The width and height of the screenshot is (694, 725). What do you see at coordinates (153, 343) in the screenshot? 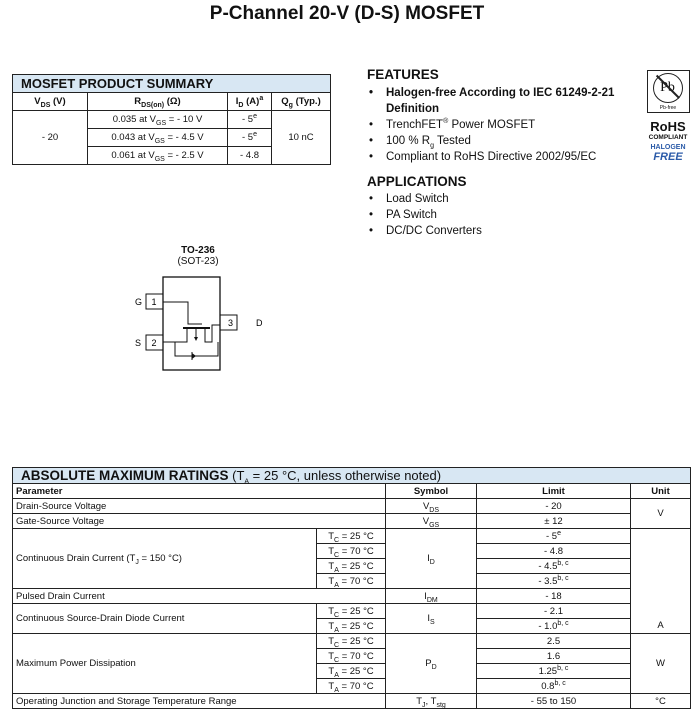
I see `pin-2-number: 2` at bounding box center [153, 343].